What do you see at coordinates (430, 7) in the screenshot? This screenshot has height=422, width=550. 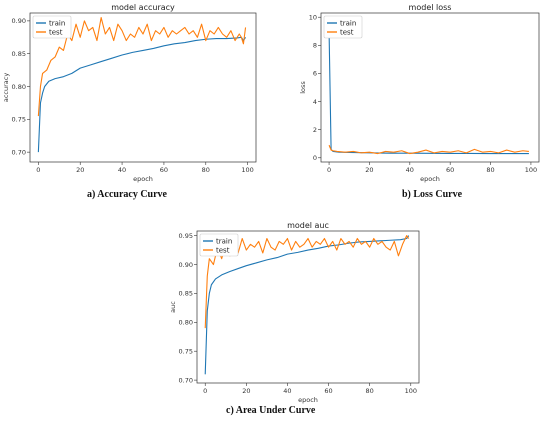 I see `chart-title: model loss` at bounding box center [430, 7].